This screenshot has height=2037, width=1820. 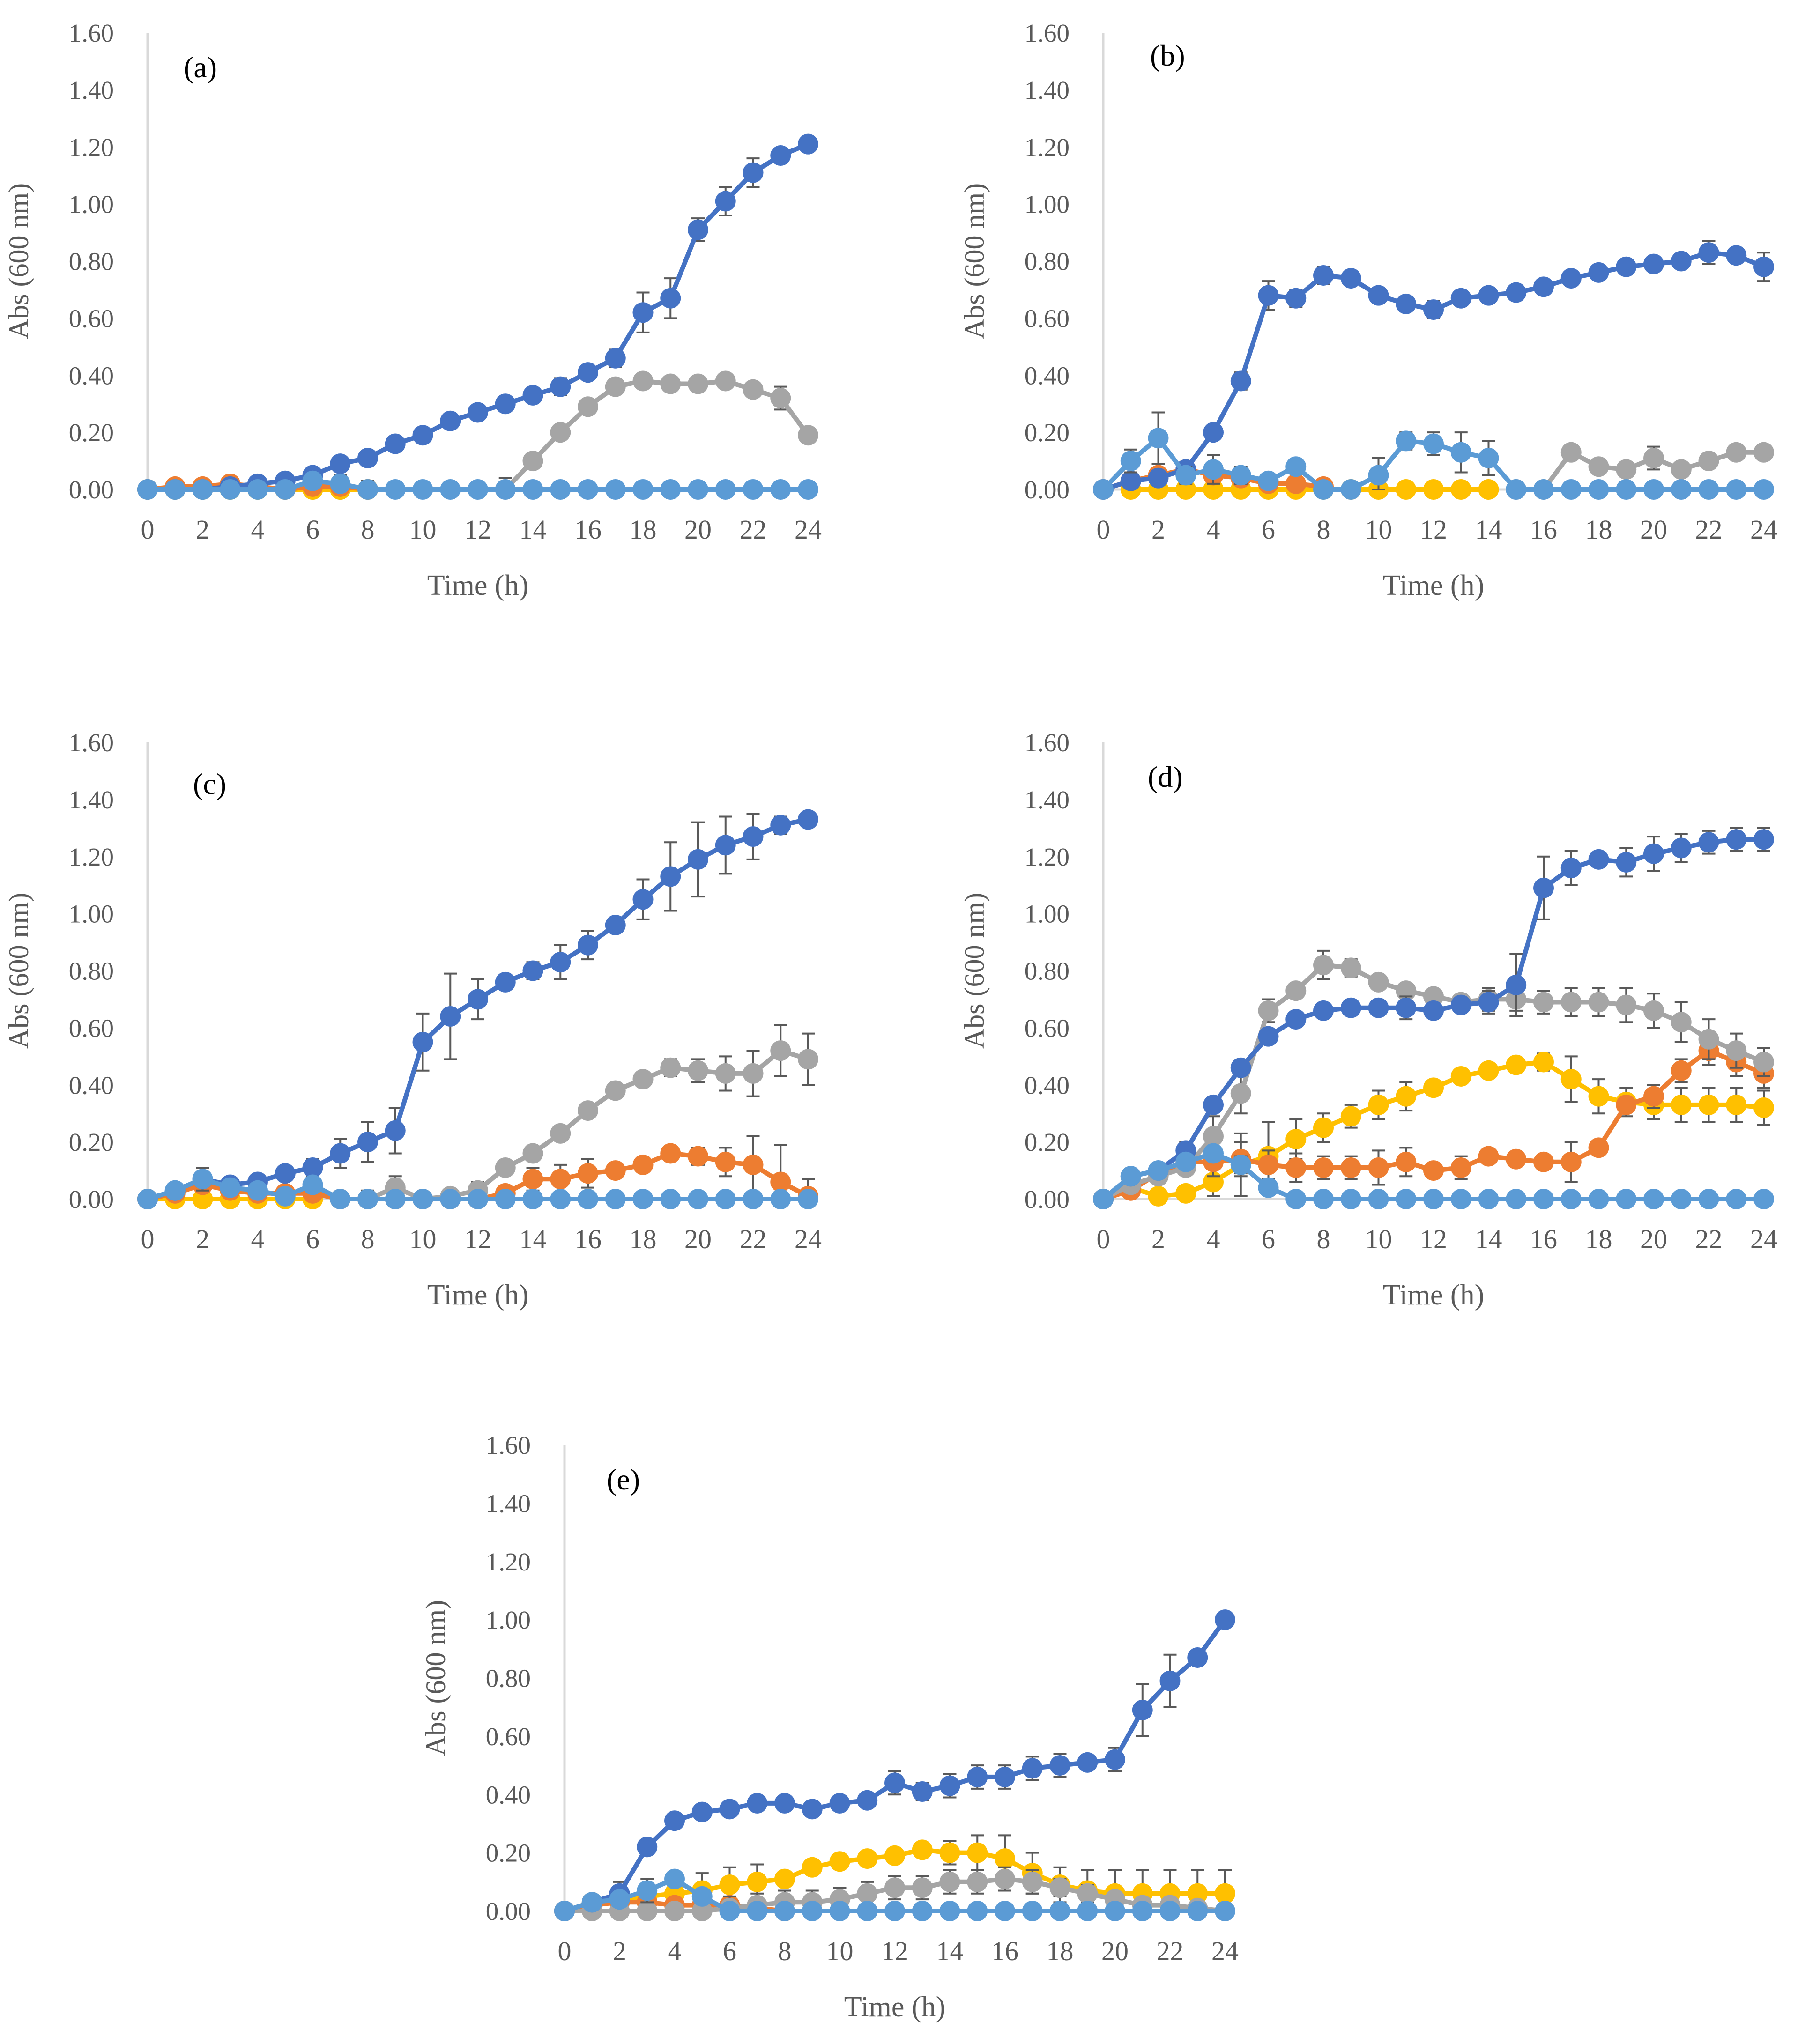 I want to click on x-tick-label: 22, so click(x=753, y=1239).